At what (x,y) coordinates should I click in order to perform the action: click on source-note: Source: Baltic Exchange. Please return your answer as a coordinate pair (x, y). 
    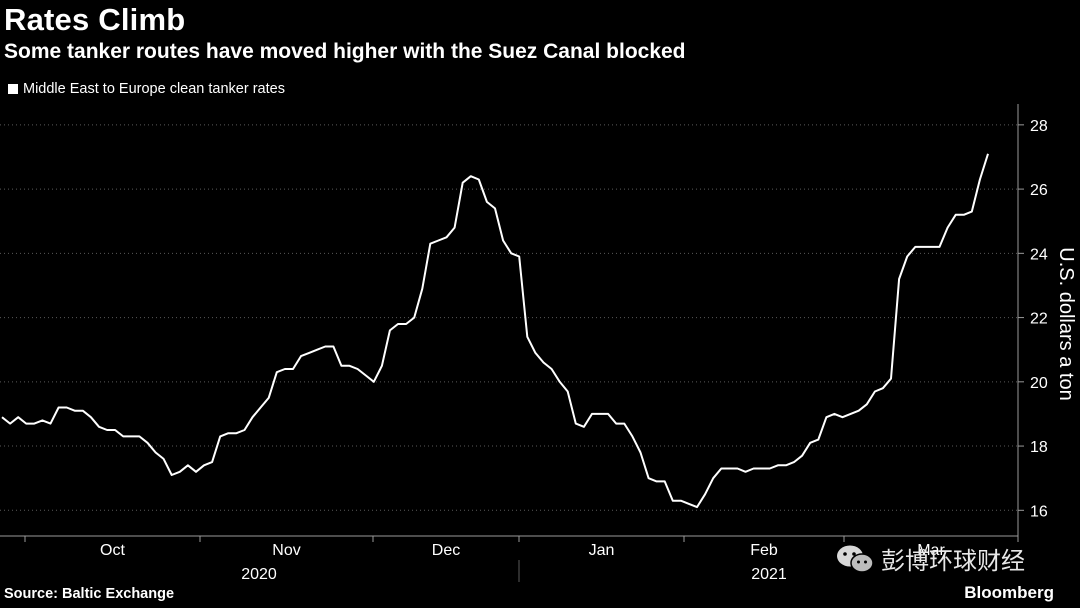
    Looking at the image, I should click on (89, 594).